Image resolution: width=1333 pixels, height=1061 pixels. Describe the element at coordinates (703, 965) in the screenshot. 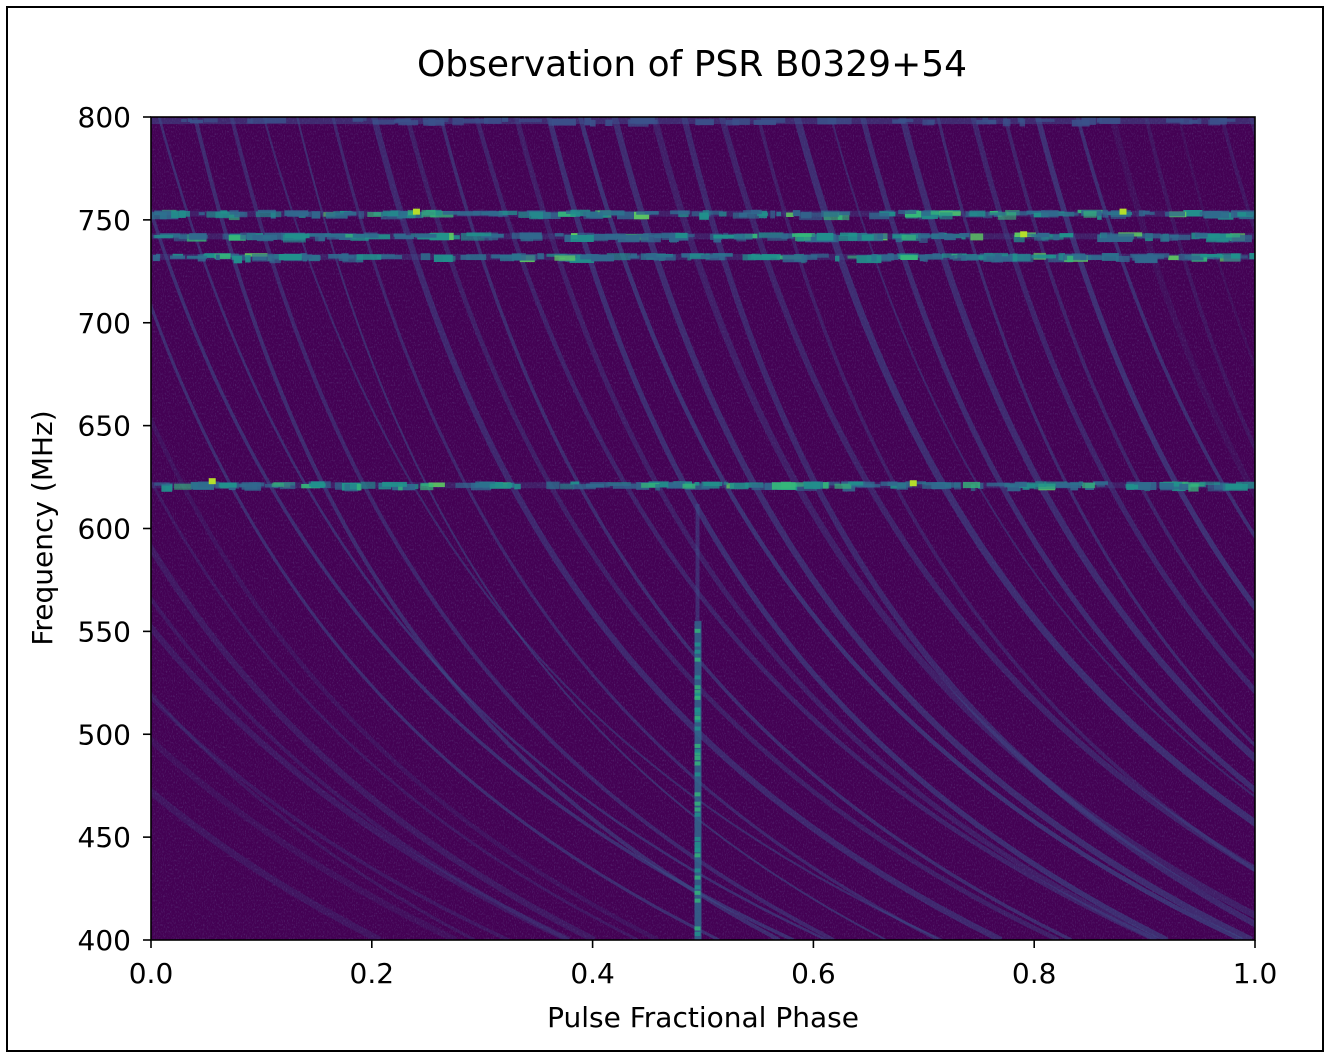

I see `x-axis: 0.0 0.2 0.4 0.6 0.8 1.0` at that location.